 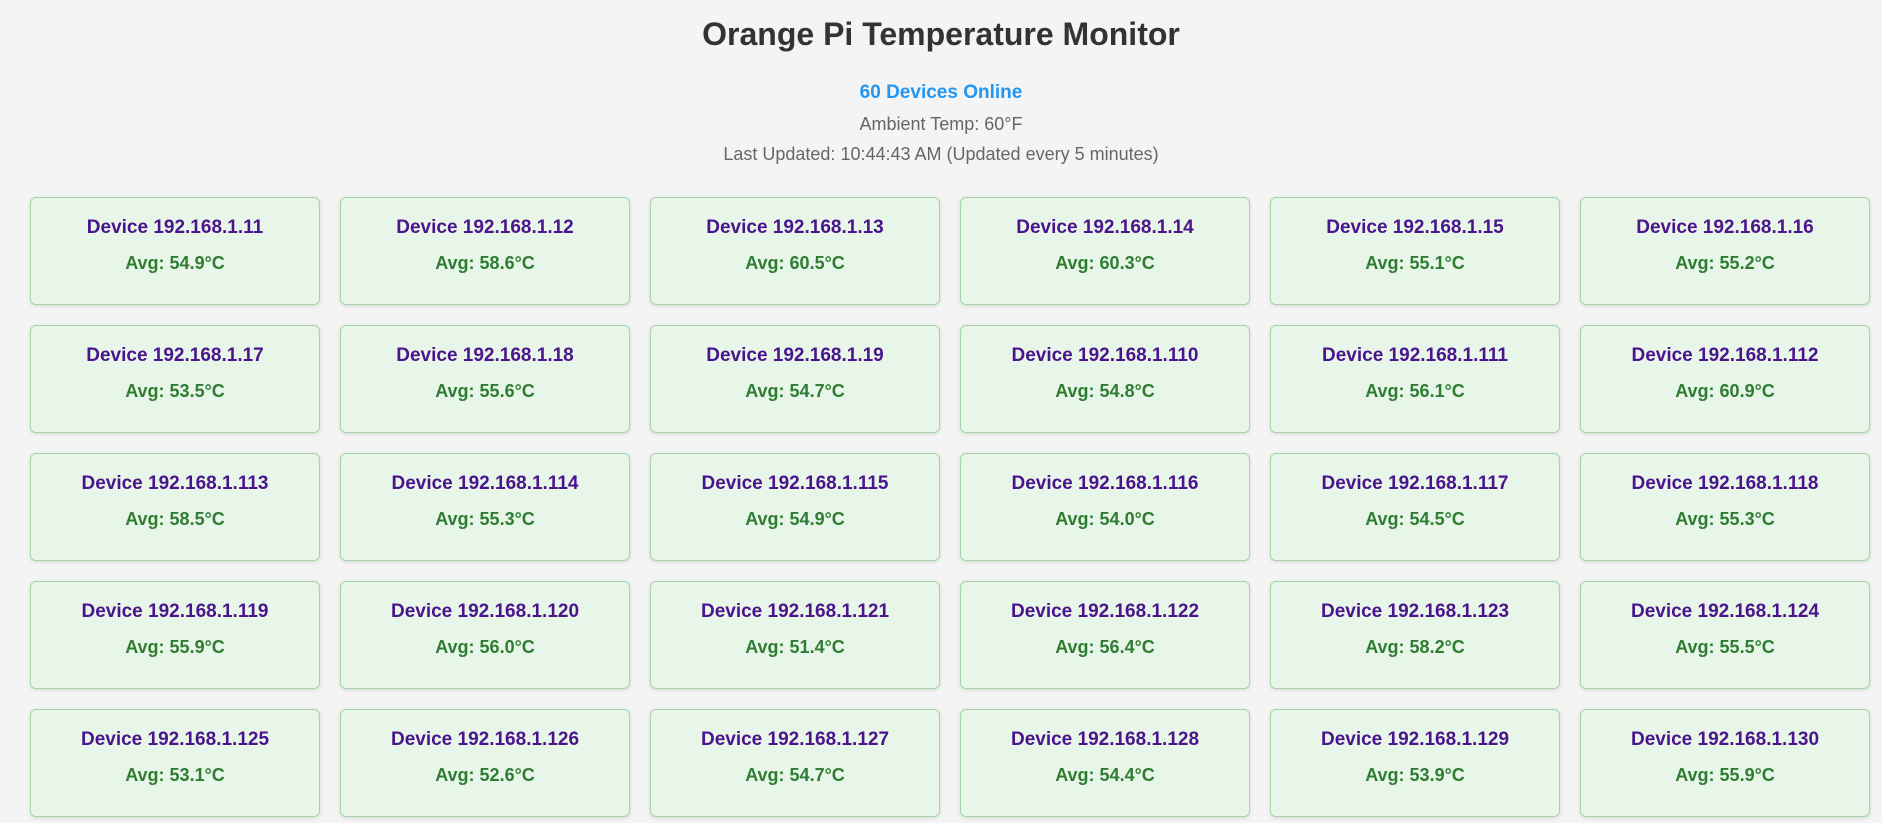 I want to click on device-avg-temp: Avg: 54.0°C, so click(x=1105, y=519).